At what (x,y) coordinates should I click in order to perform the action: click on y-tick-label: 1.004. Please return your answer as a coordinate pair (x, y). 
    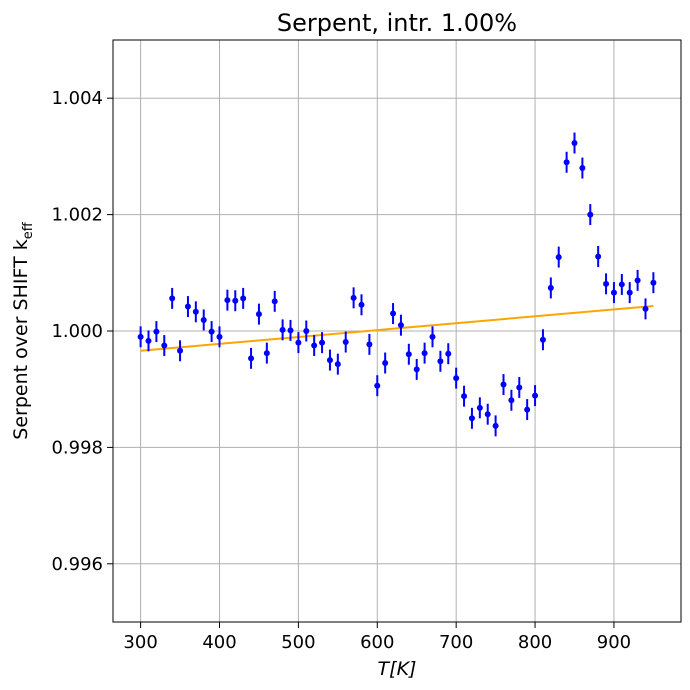
    Looking at the image, I should click on (77, 98).